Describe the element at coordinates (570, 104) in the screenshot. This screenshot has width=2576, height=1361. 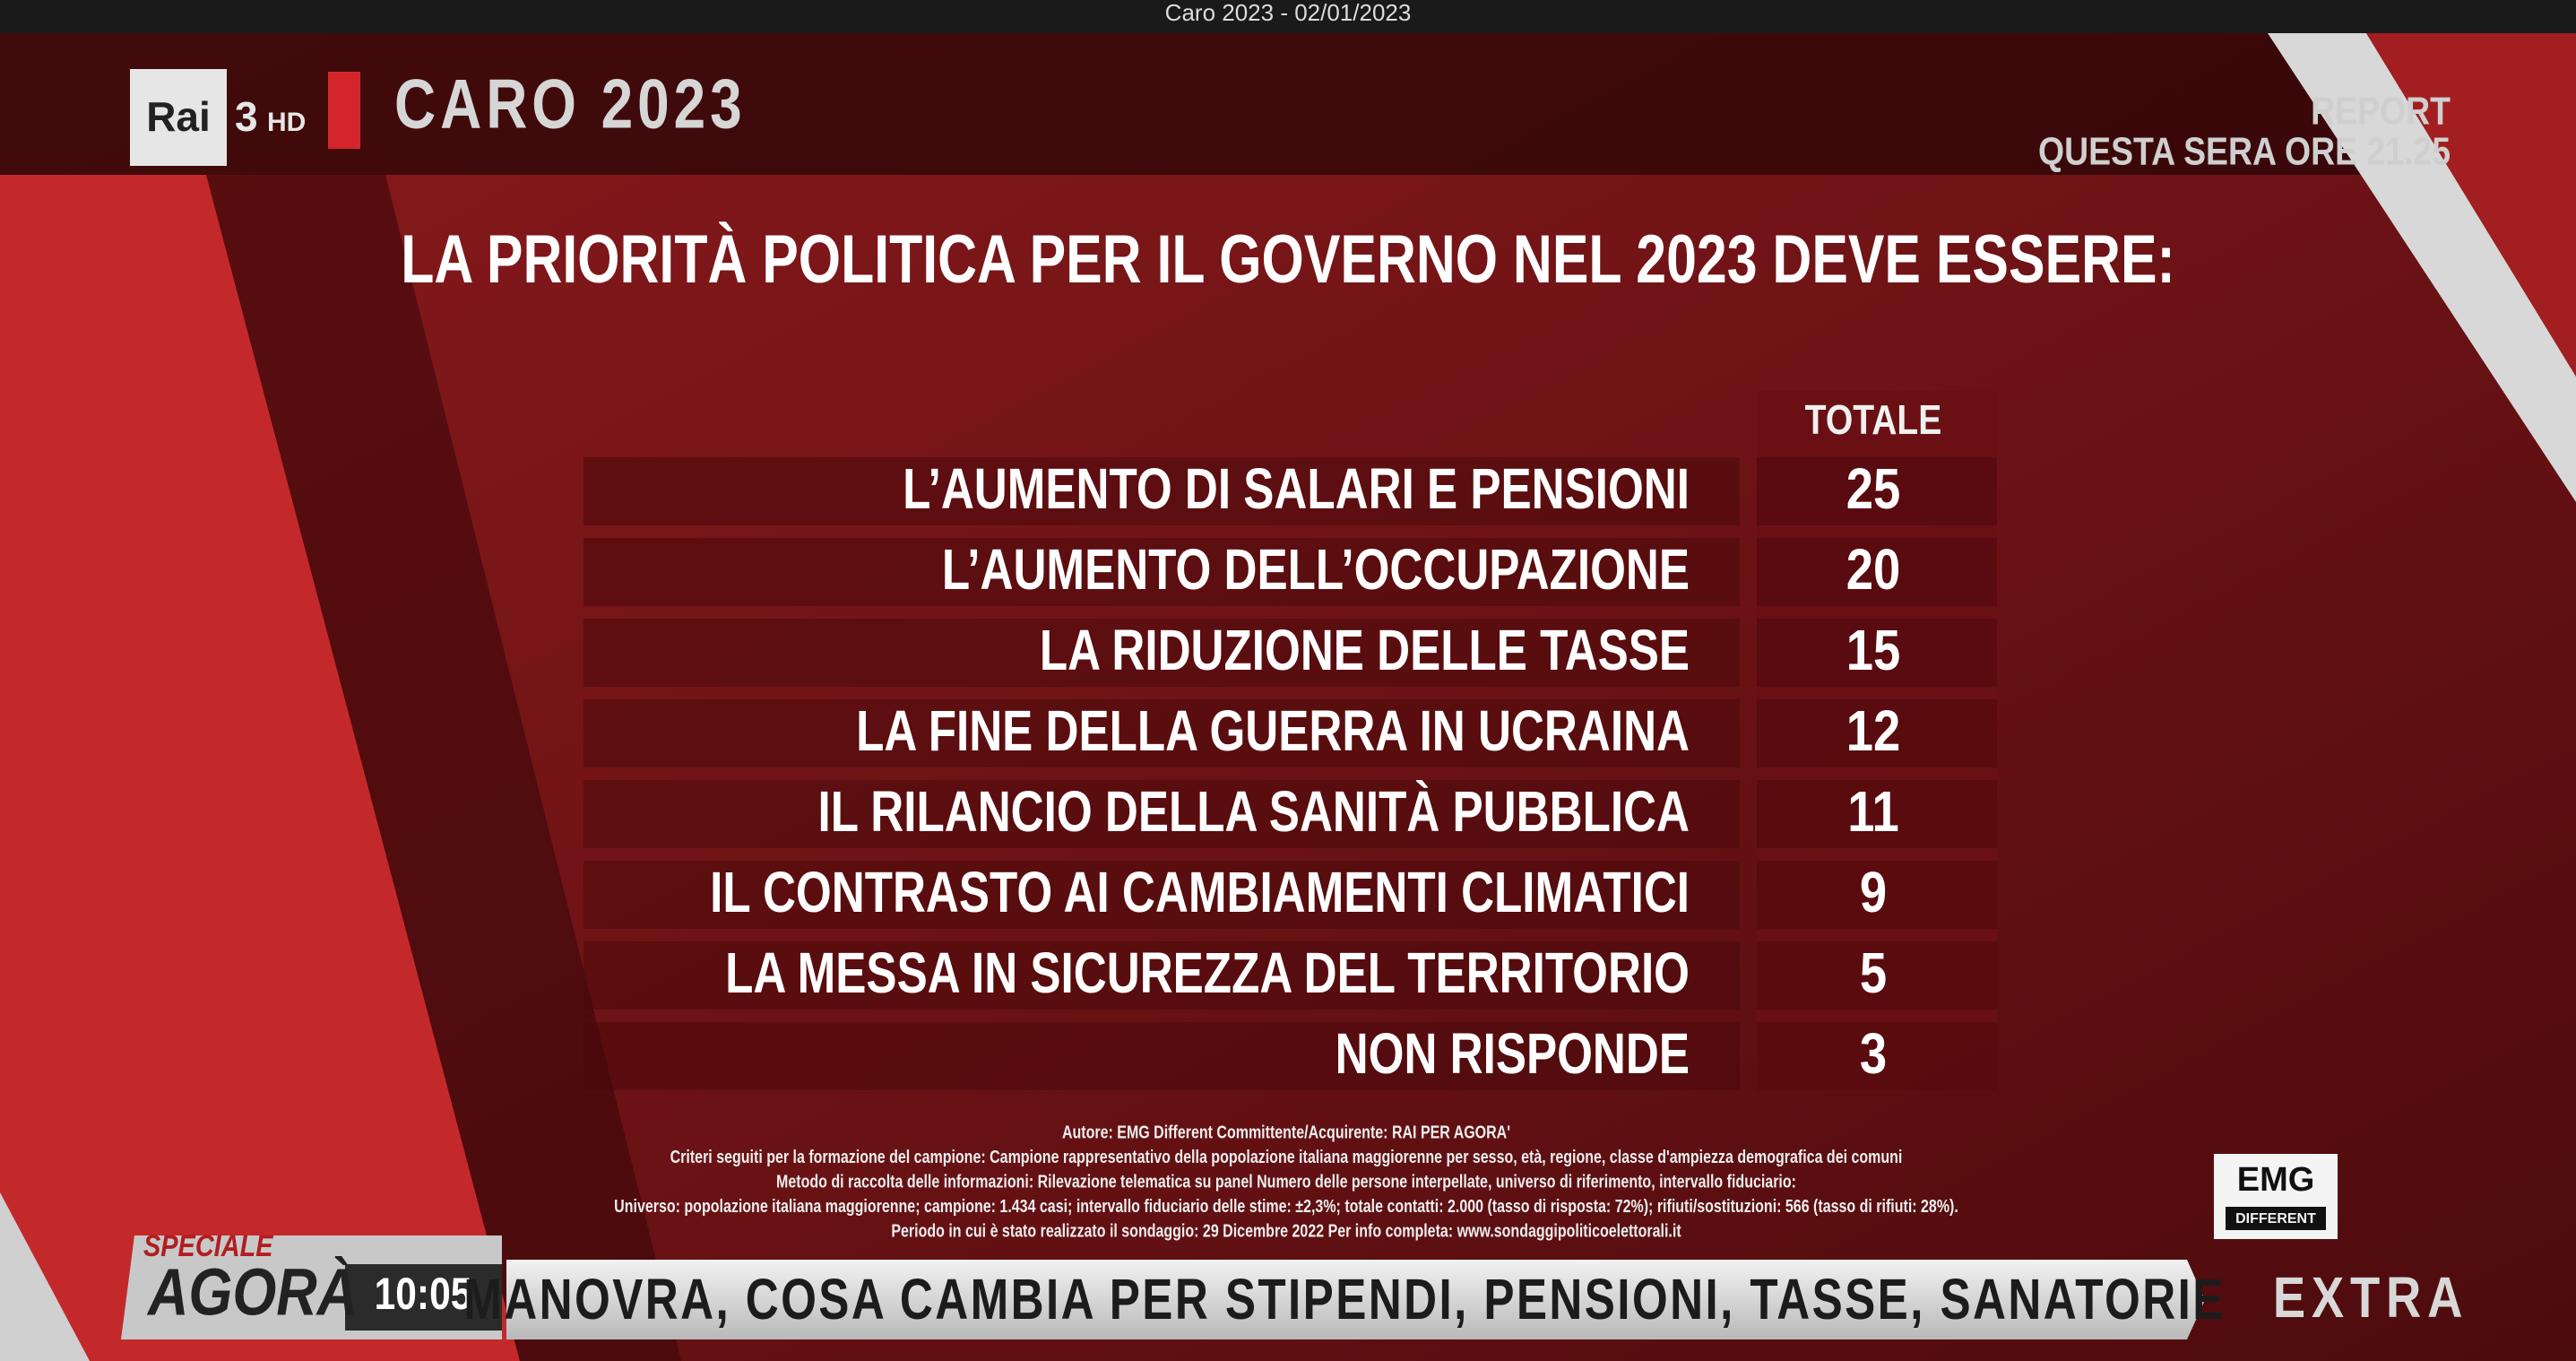
I see `program-title: CARO 2023` at that location.